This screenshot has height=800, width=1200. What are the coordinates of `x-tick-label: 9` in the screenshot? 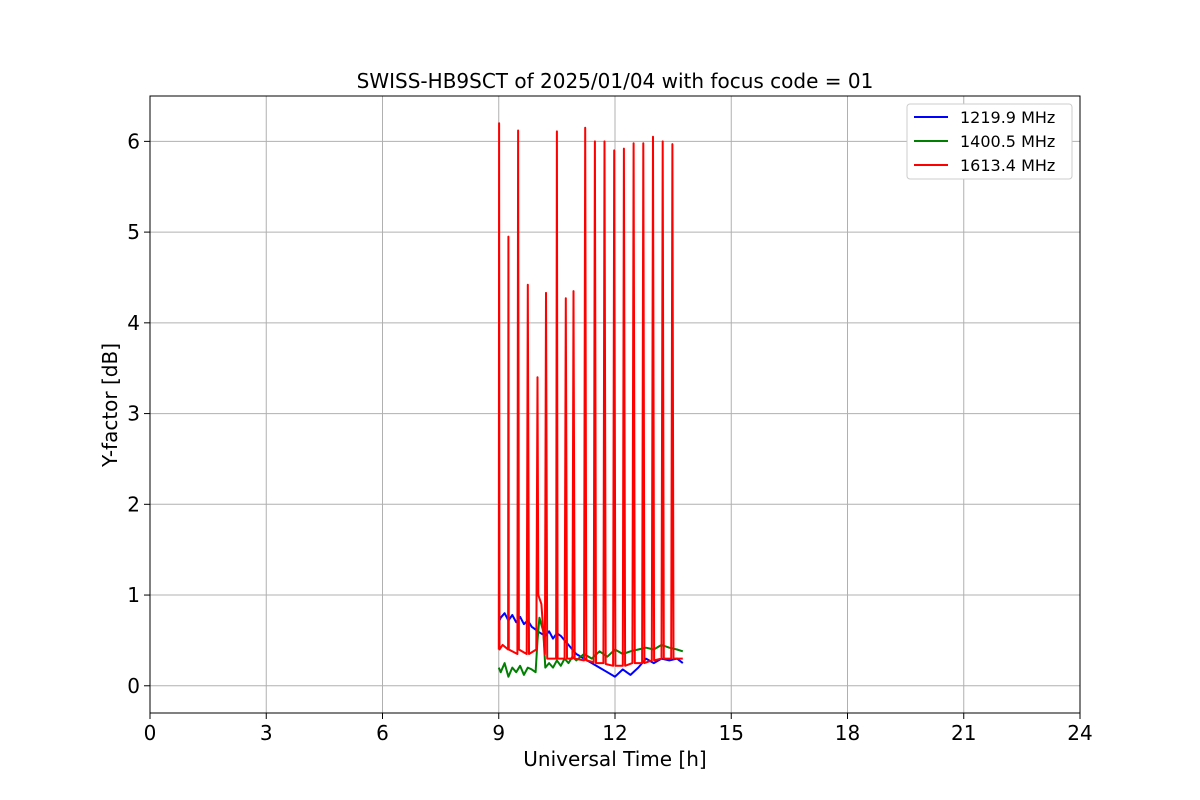 It's located at (498, 733).